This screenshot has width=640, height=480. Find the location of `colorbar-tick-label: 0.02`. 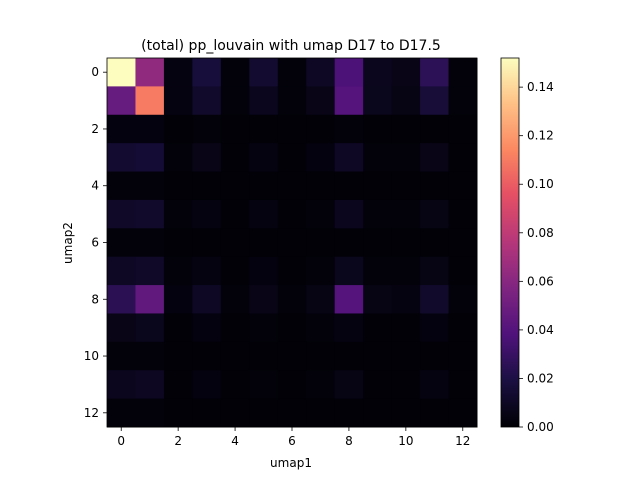

colorbar-tick-label: 0.02 is located at coordinates (540, 378).